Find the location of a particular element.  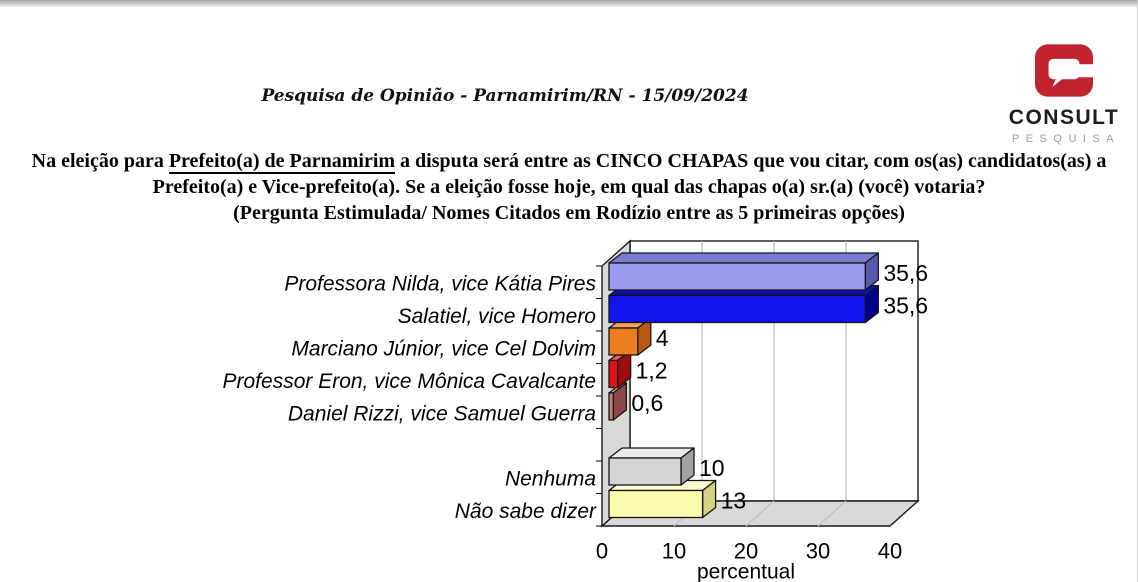

bar-value-label: 4 is located at coordinates (662, 338).